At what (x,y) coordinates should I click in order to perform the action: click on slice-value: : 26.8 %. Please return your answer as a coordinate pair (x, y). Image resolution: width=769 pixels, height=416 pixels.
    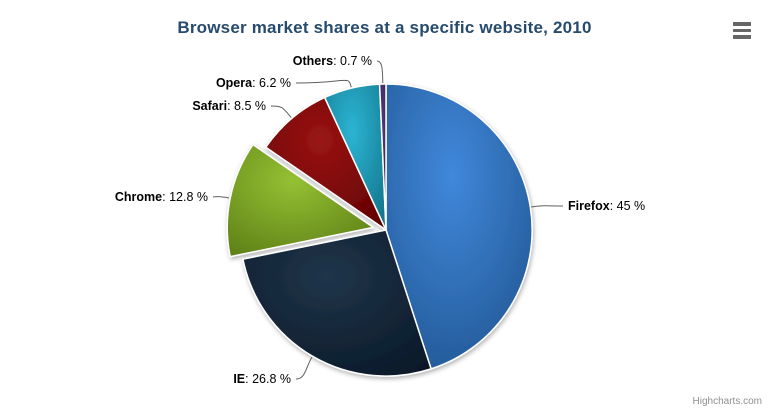
    Looking at the image, I should click on (268, 379).